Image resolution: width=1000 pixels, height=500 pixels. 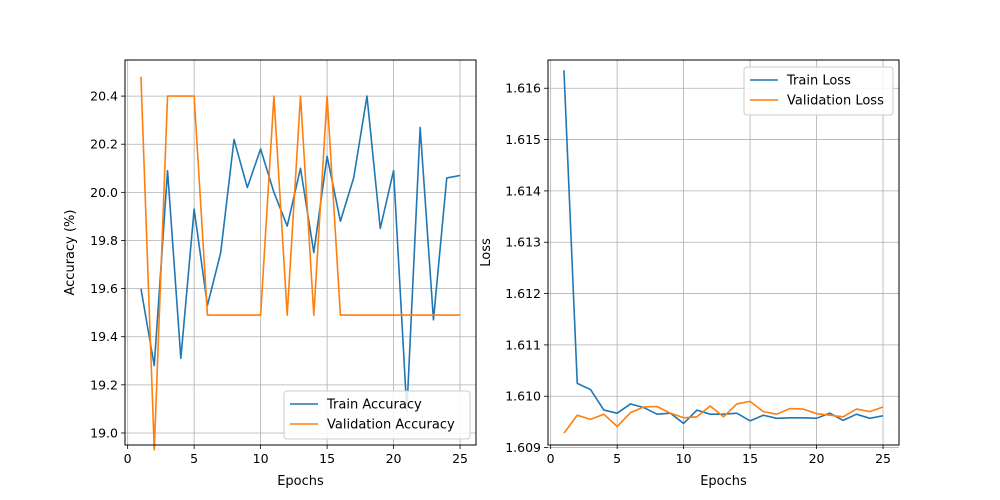 I want to click on y-tick-label: 20.2, so click(x=104, y=144).